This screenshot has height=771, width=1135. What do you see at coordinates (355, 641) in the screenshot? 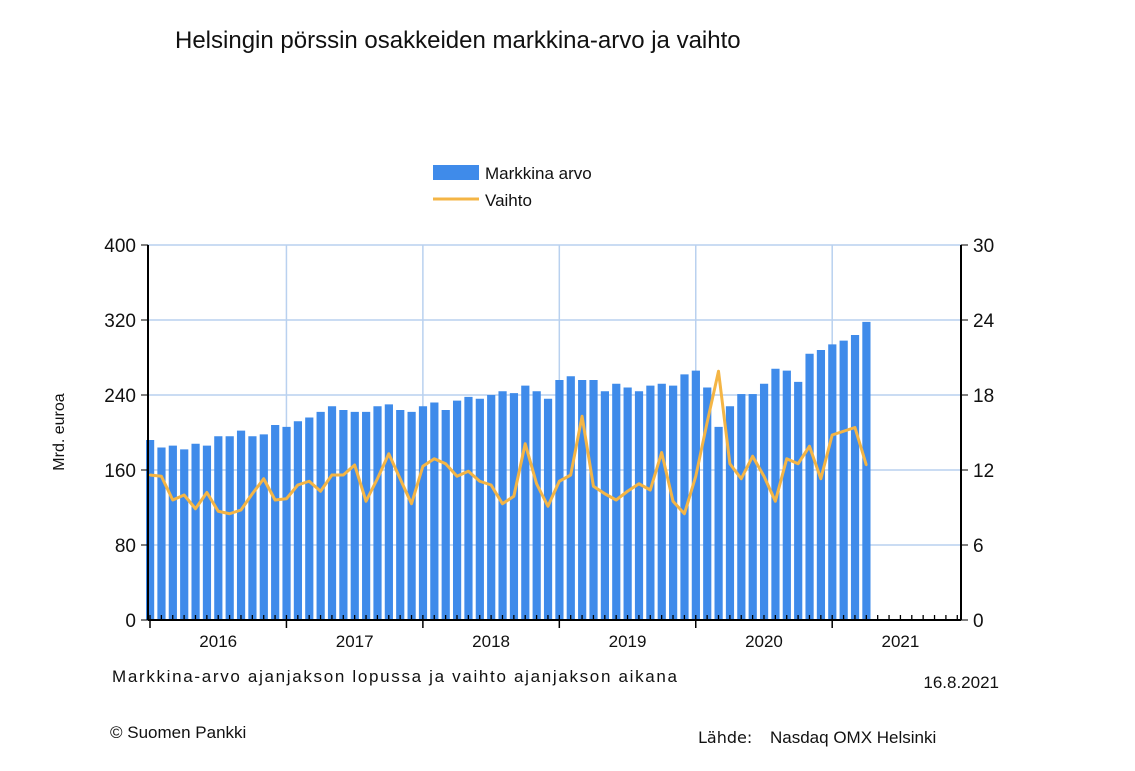
I see `x-tick-label: 2017` at bounding box center [355, 641].